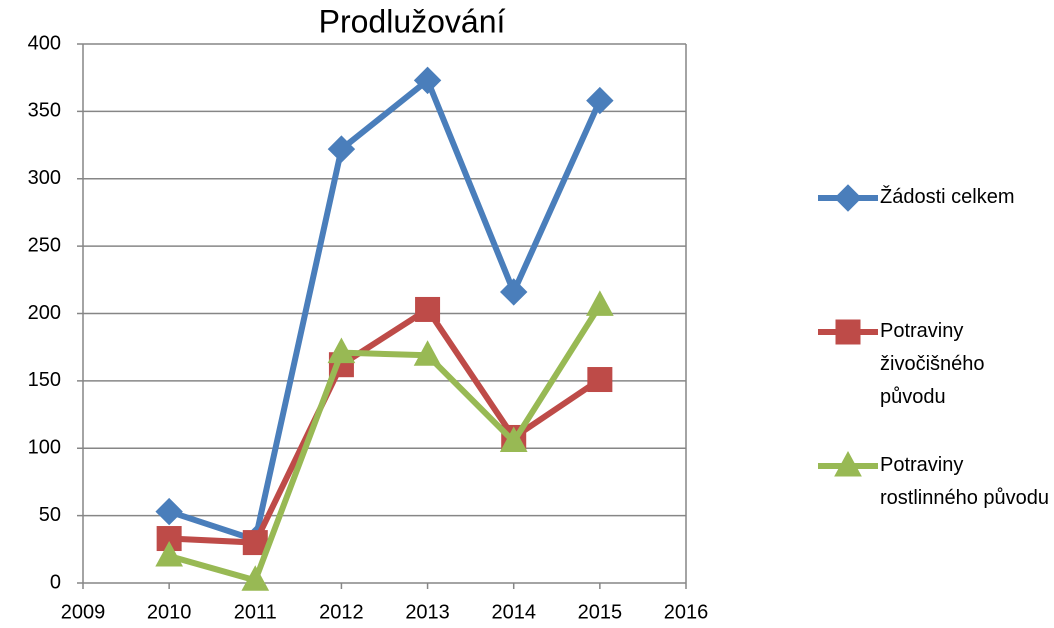  What do you see at coordinates (44, 448) in the screenshot?
I see `y-tick-label: 100` at bounding box center [44, 448].